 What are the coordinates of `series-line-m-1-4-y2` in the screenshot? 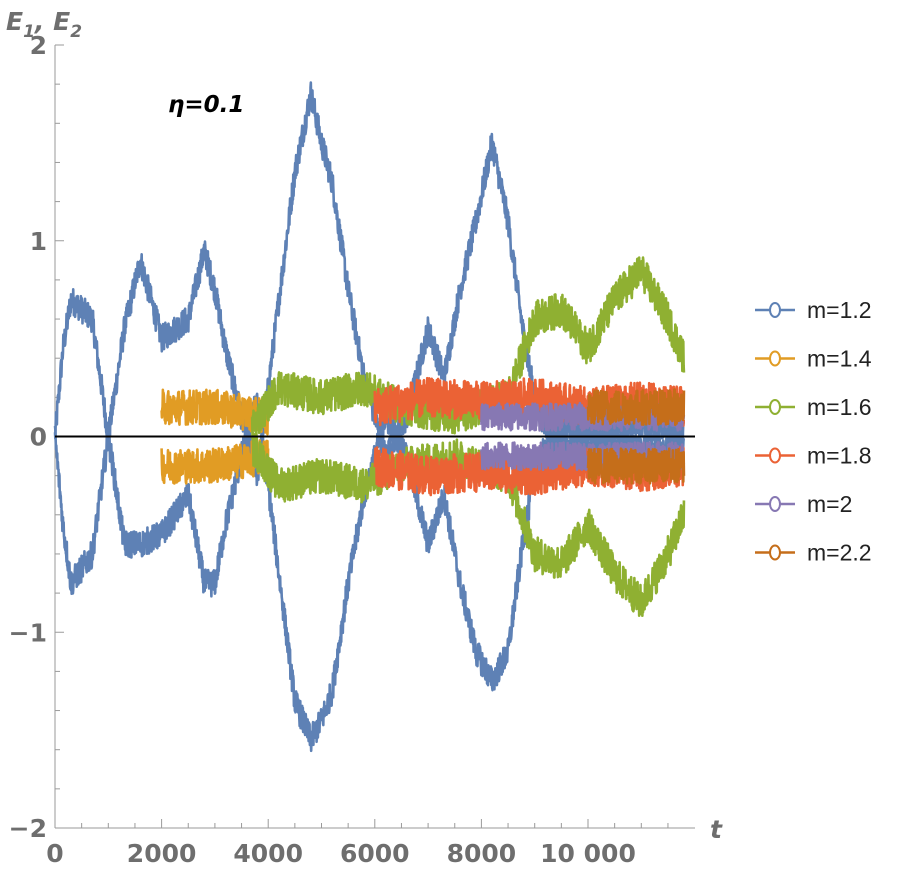 It's located at (215, 462).